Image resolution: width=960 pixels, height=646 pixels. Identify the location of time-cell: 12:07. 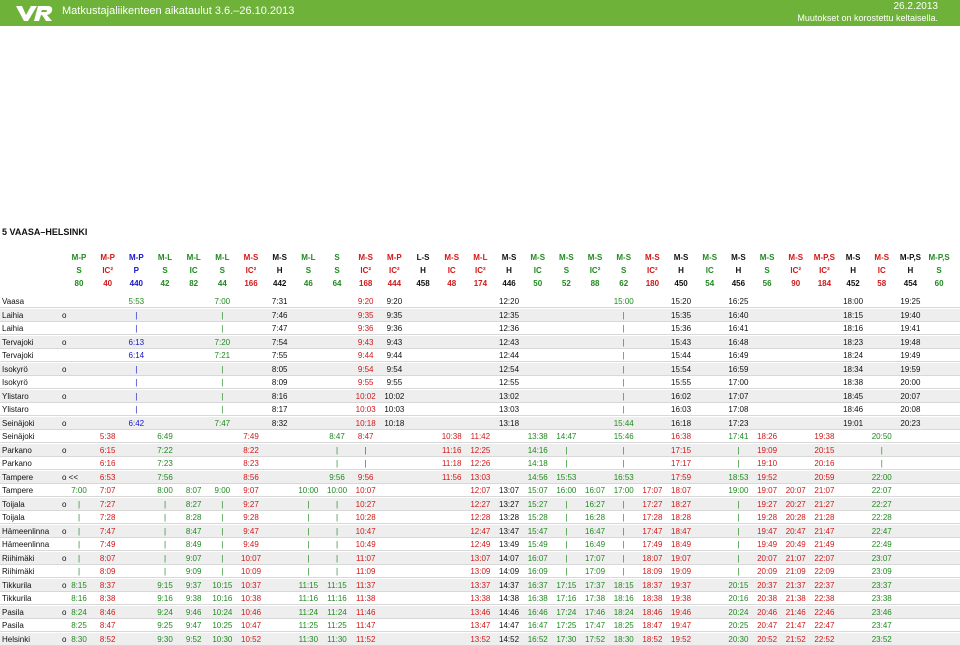
(480, 490).